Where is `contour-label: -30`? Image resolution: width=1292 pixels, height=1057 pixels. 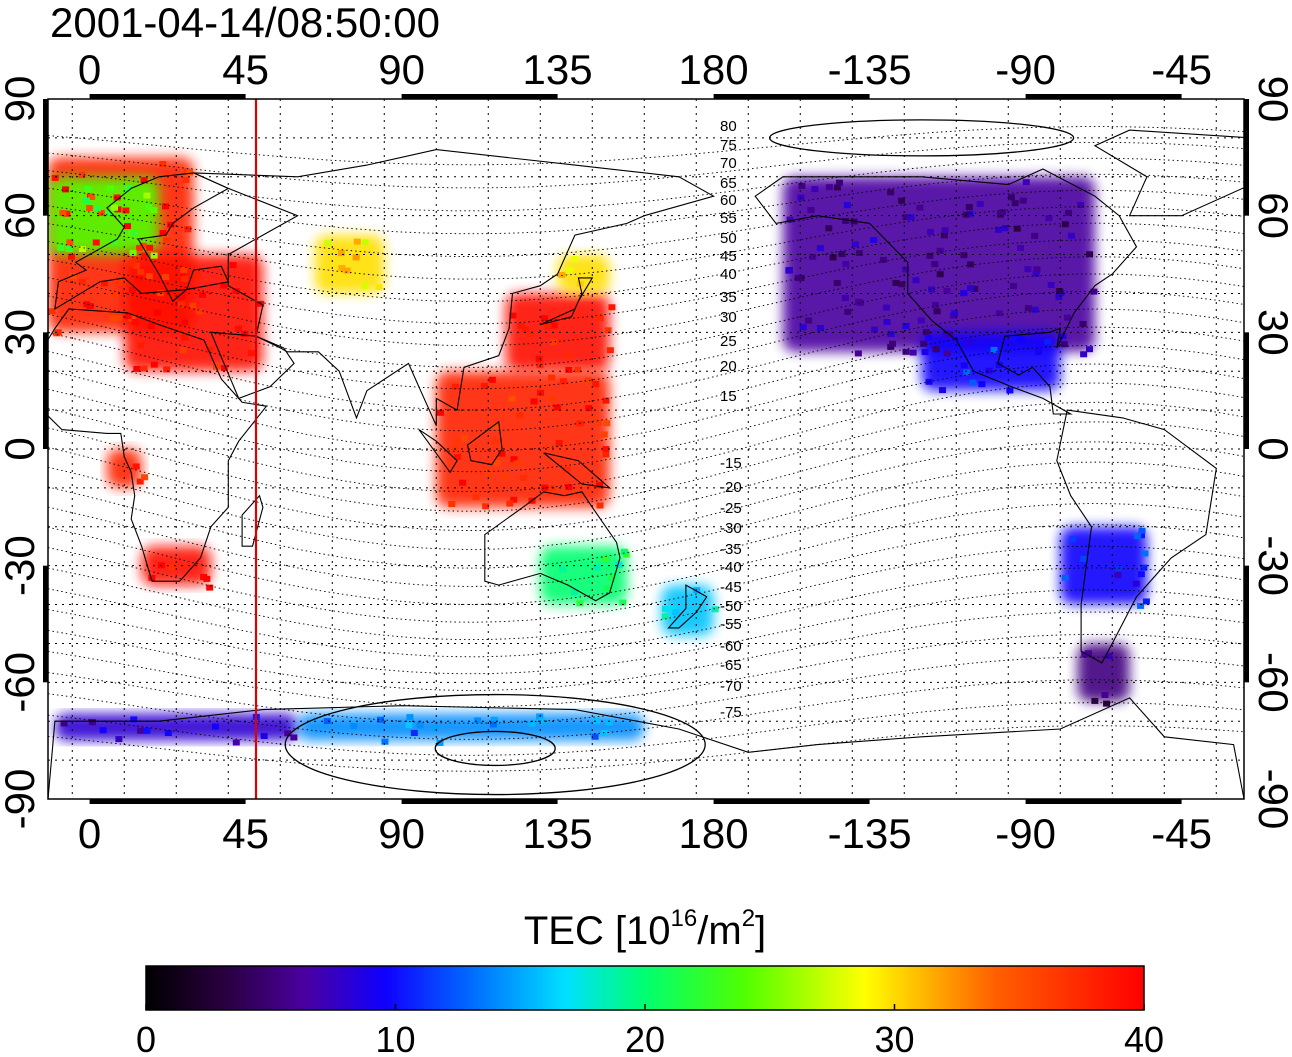 contour-label: -30 is located at coordinates (731, 528).